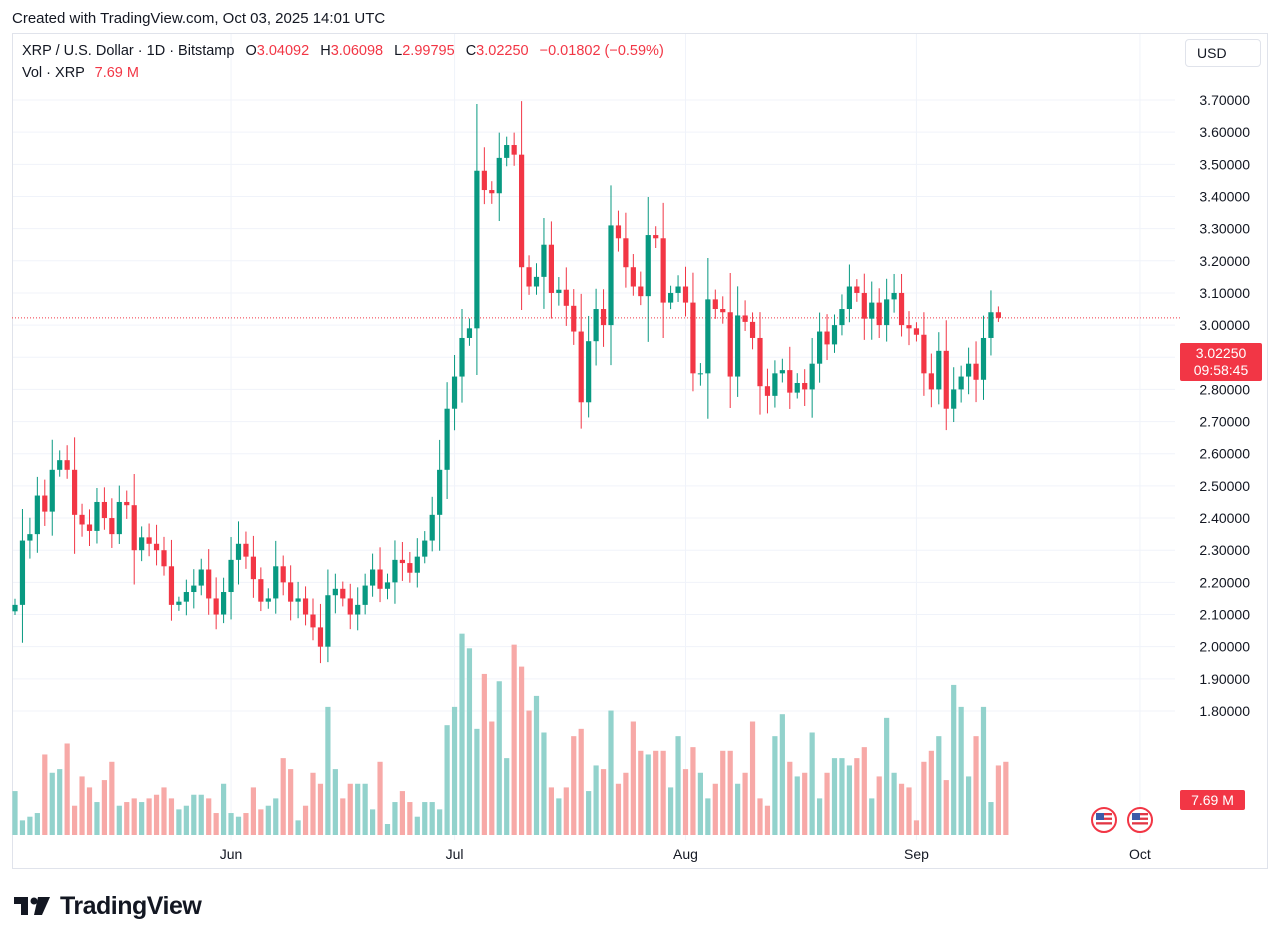 The image size is (1280, 943). I want to click on y-tick-label: 3.00000, so click(1224, 325).